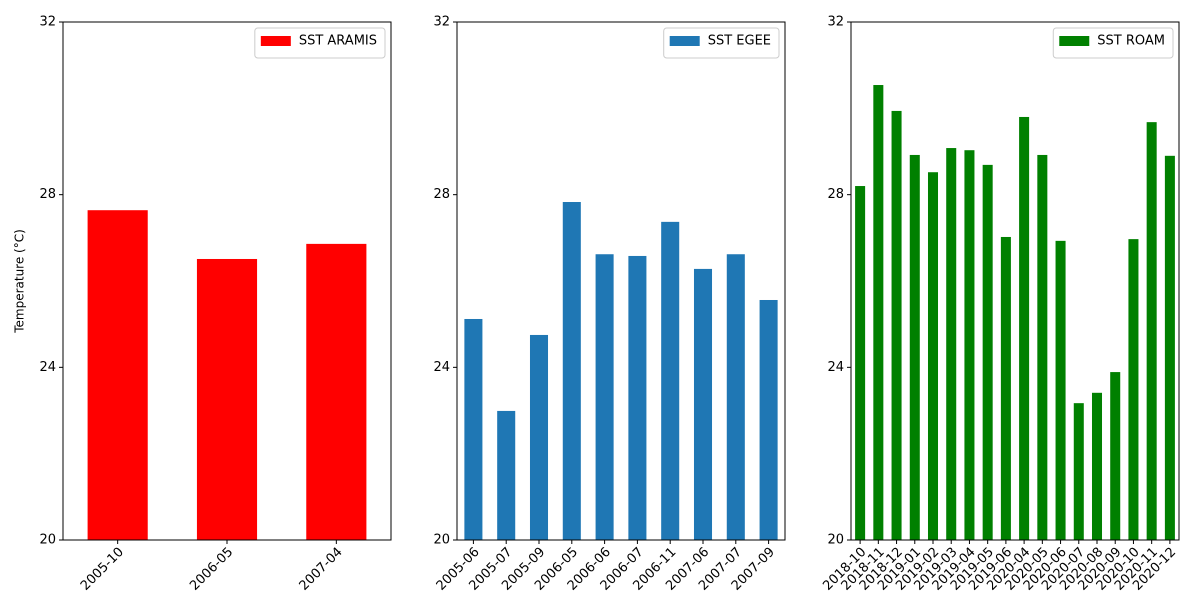 The image size is (1195, 594). I want to click on x-tick-label: 2007-04, so click(321, 569).